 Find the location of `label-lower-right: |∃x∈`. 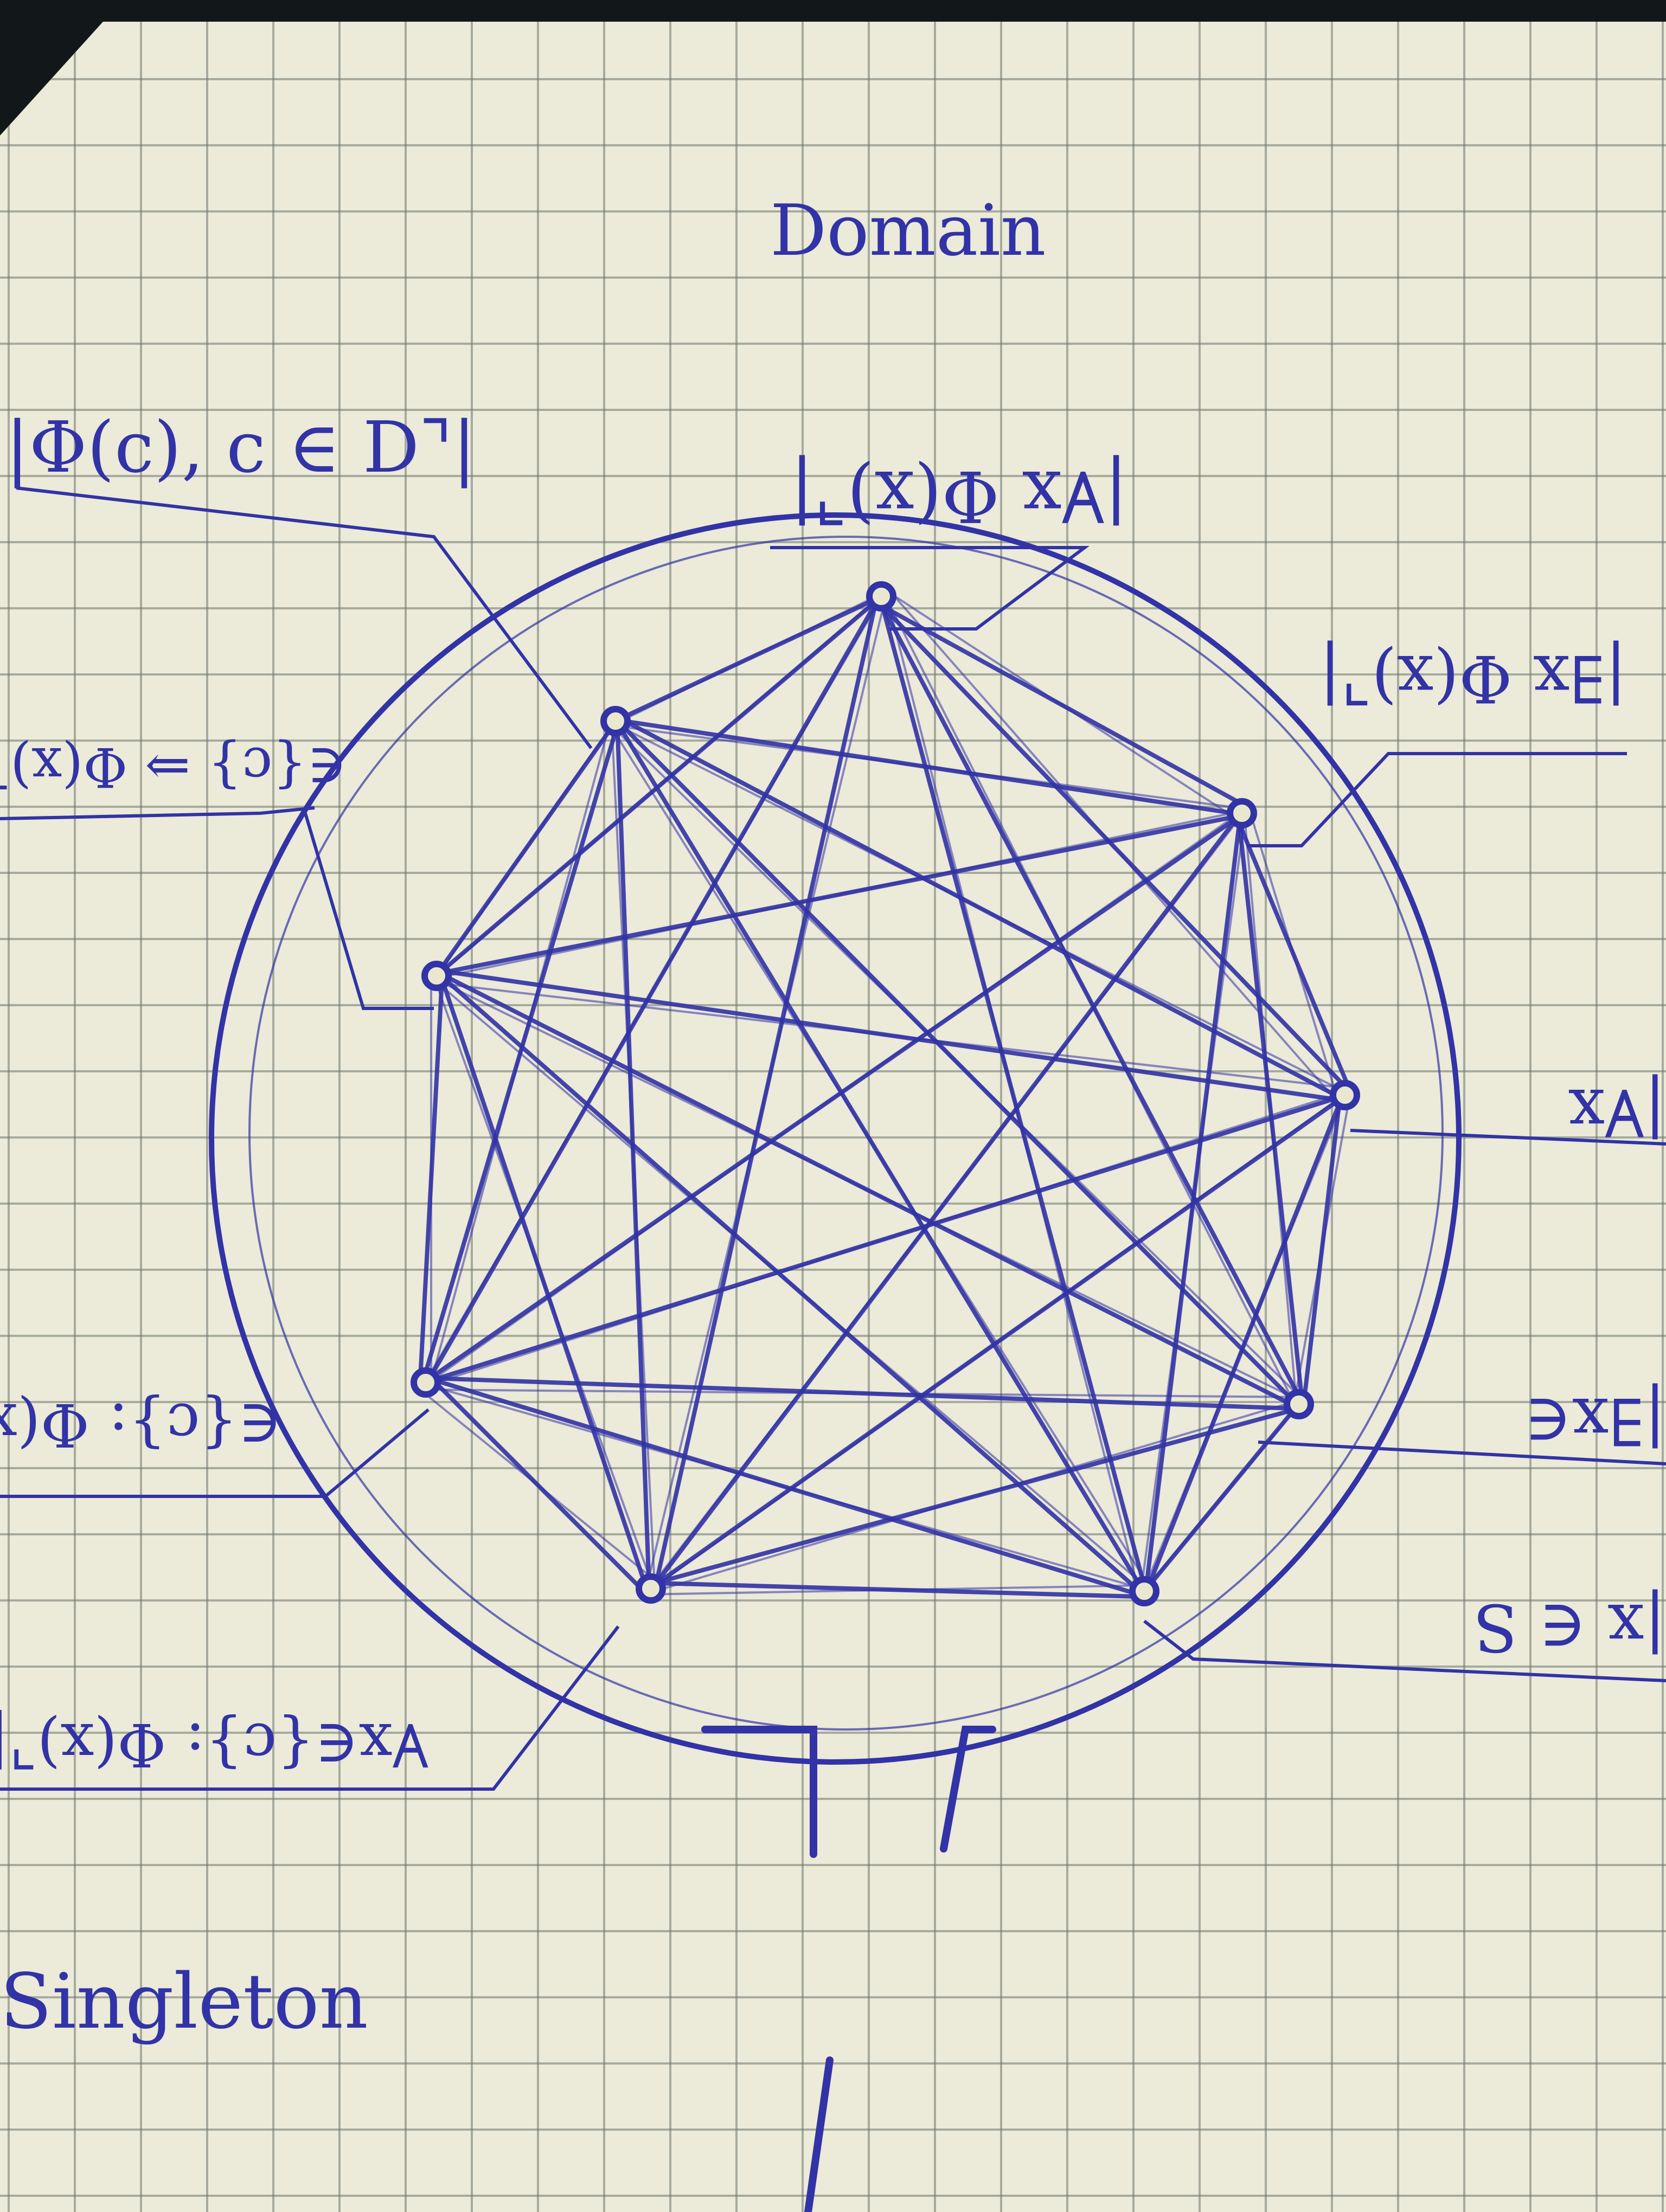

label-lower-right: |∃x∈ is located at coordinates (1595, 1420).